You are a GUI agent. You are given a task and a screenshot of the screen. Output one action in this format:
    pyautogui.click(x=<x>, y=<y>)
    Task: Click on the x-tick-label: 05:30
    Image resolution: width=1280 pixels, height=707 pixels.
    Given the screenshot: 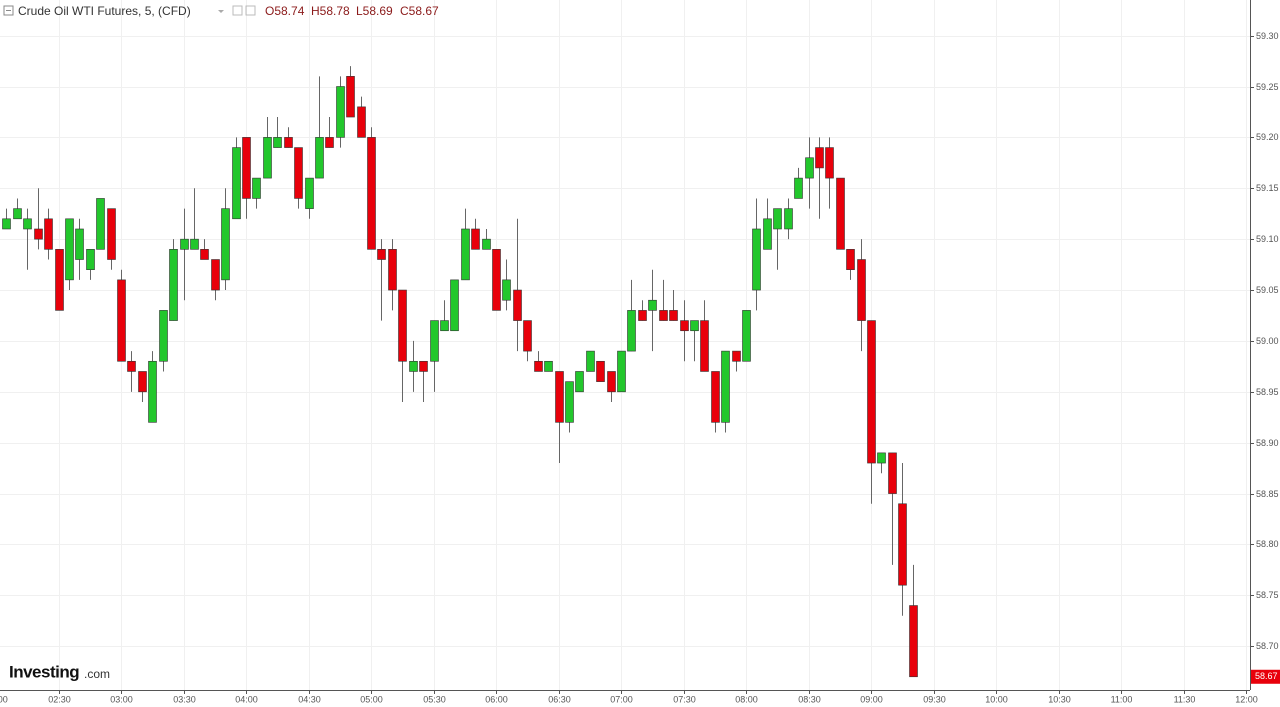 What is the action you would take?
    pyautogui.click(x=434, y=699)
    